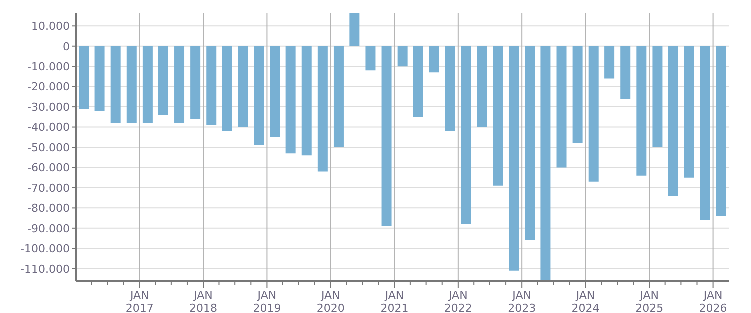 This screenshot has width=751, height=313. I want to click on y-tick-label: -40.000, so click(49, 127).